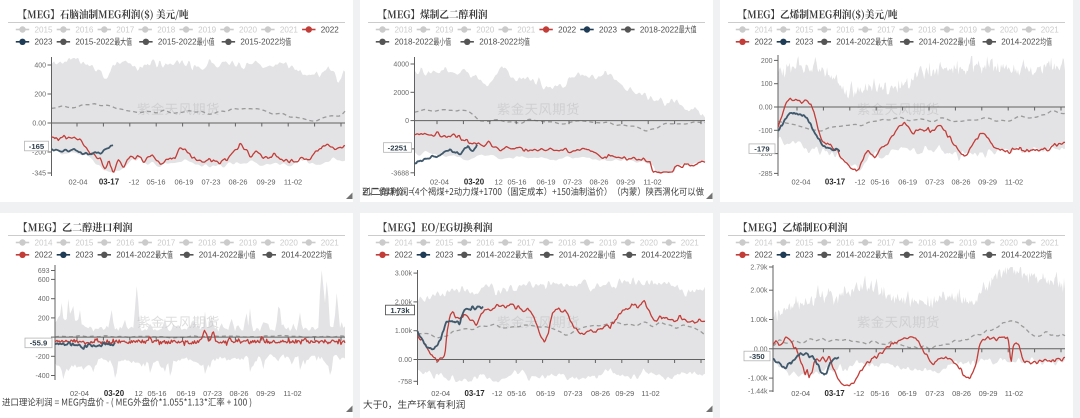  I want to click on svg-text: -12, so click(134, 182).